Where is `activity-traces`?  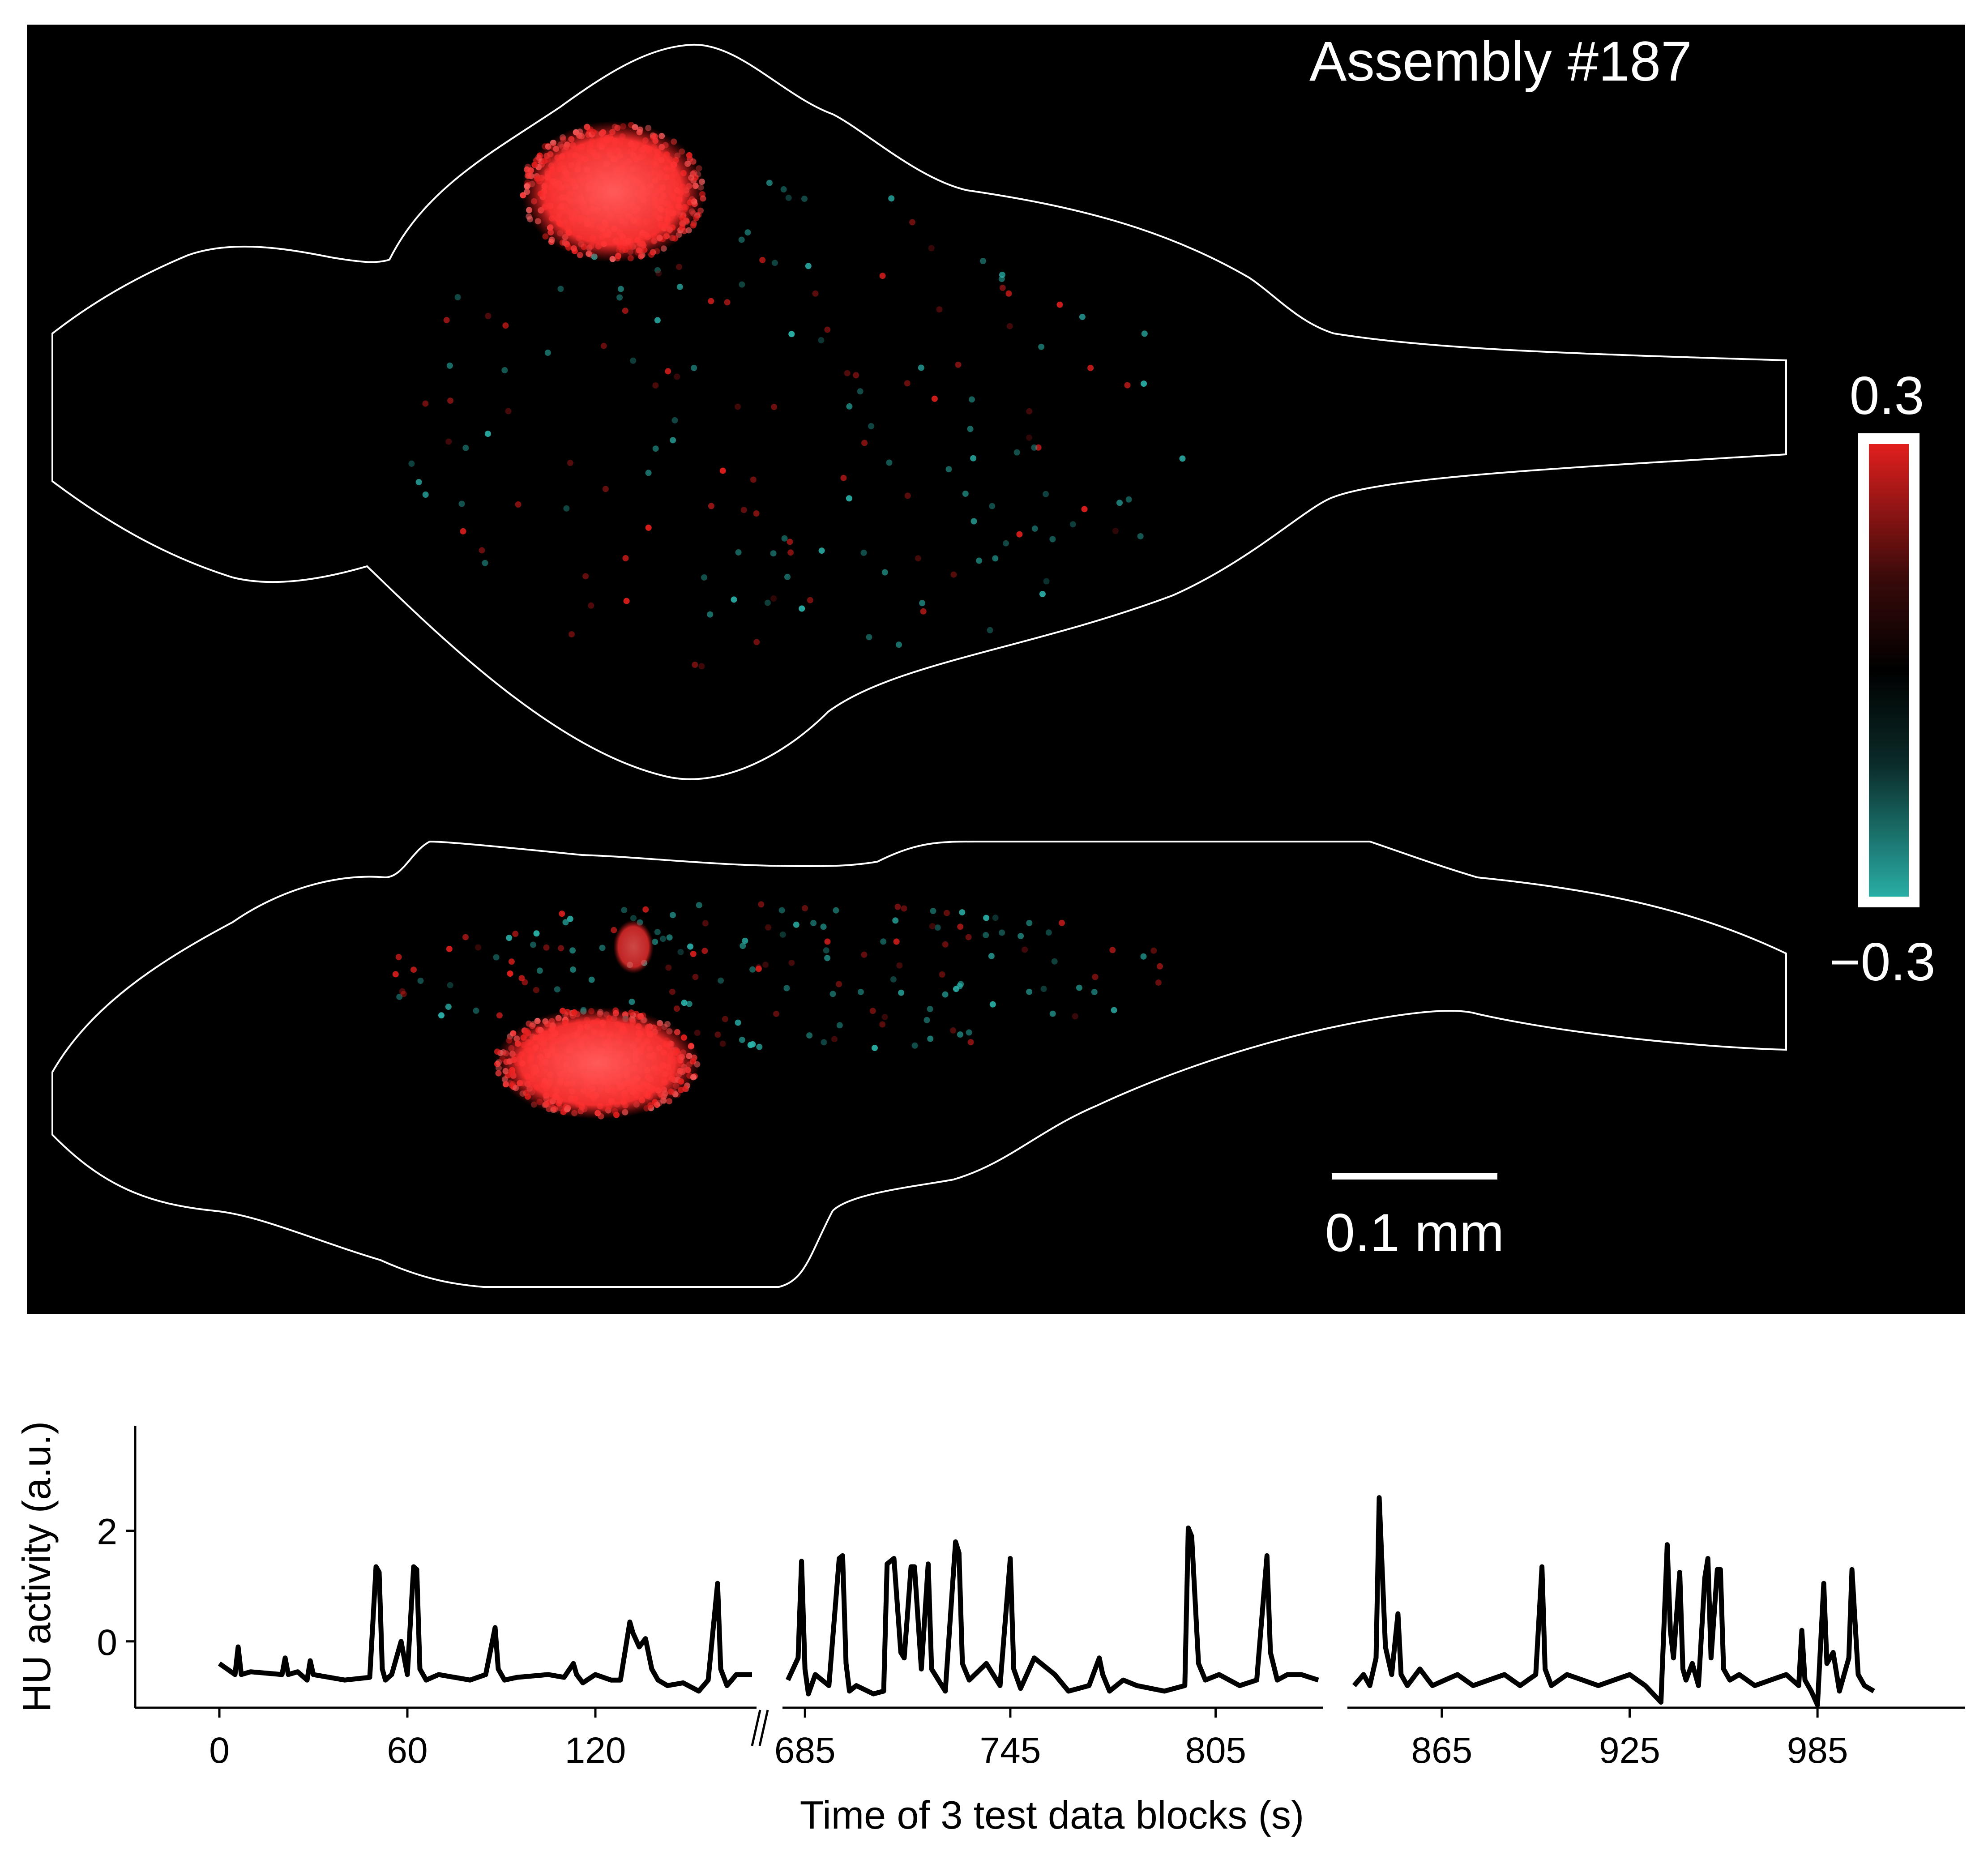 activity-traces is located at coordinates (1046, 1601).